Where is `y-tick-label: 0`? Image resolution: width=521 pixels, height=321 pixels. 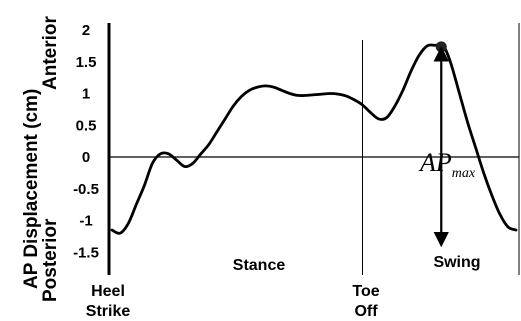 y-tick-label: 0 is located at coordinates (86, 157).